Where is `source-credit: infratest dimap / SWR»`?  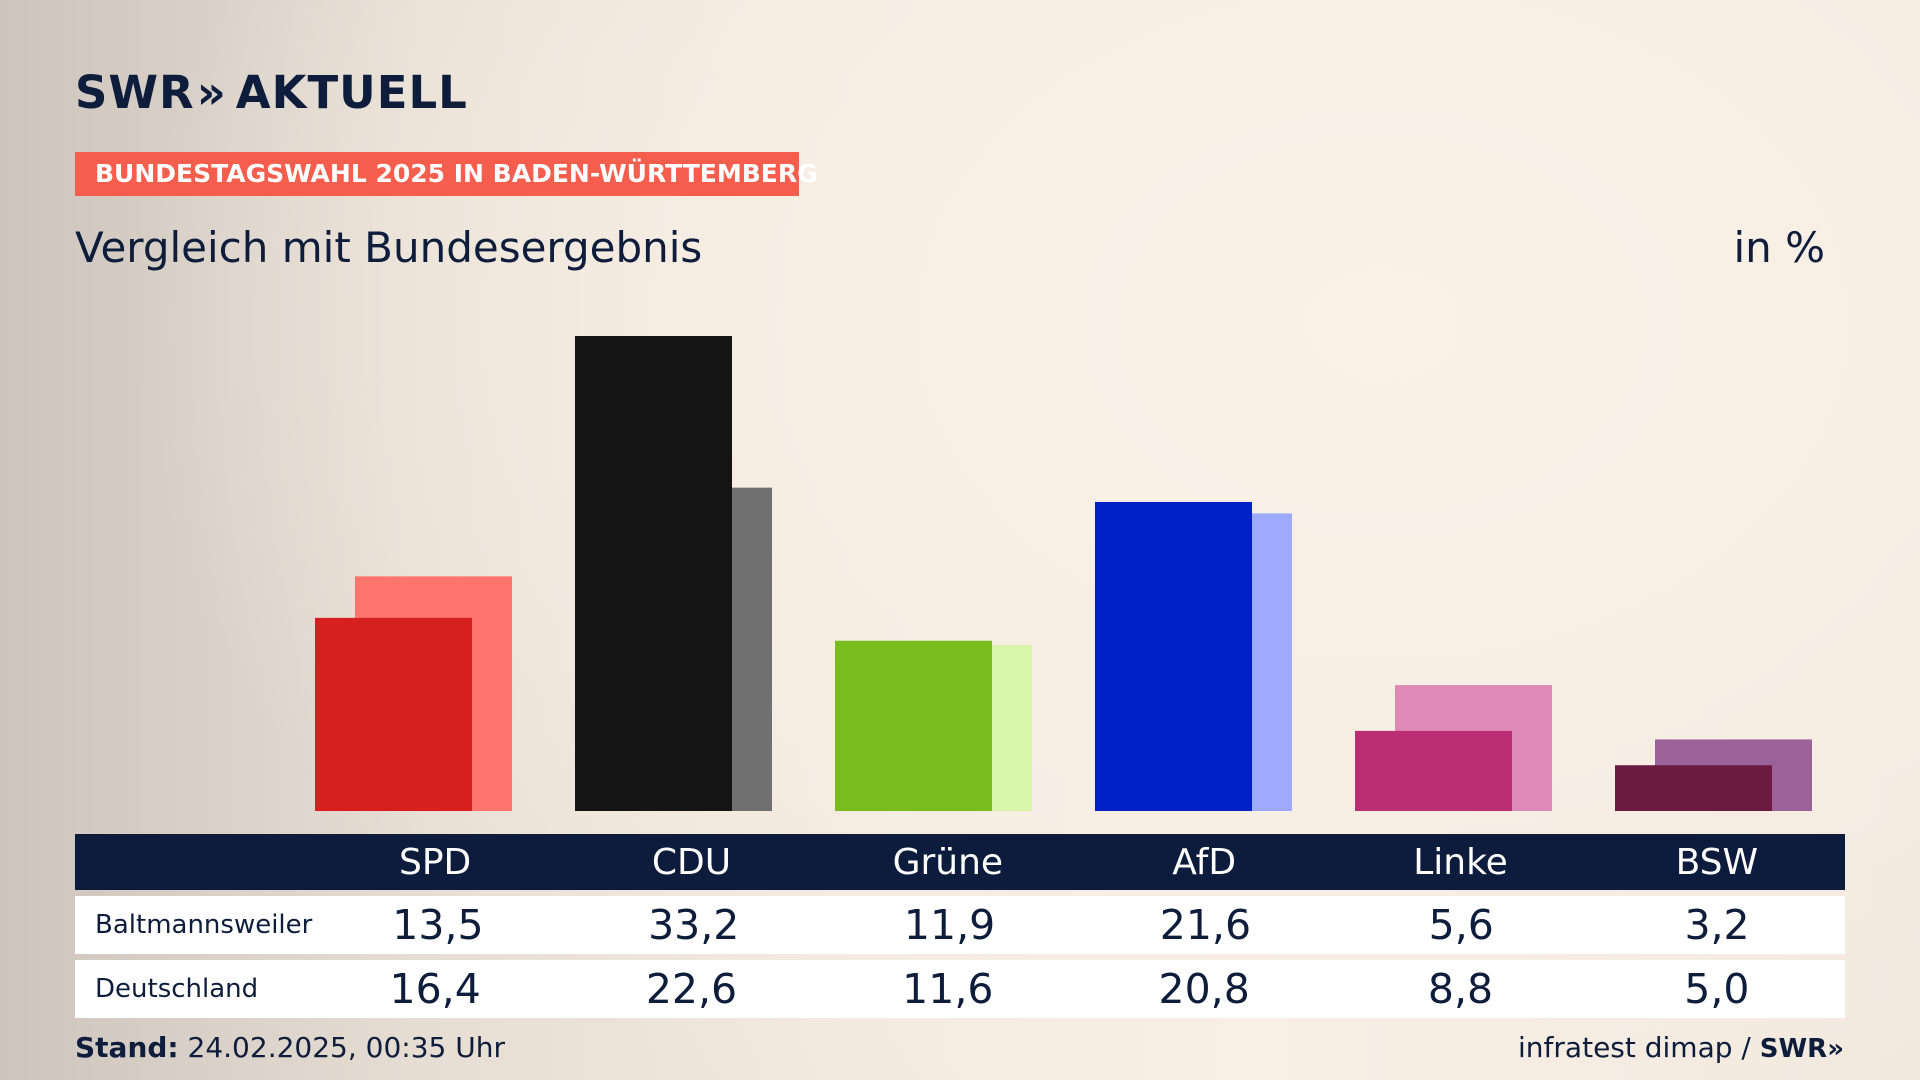
source-credit: infratest dimap / SWR» is located at coordinates (1681, 1048).